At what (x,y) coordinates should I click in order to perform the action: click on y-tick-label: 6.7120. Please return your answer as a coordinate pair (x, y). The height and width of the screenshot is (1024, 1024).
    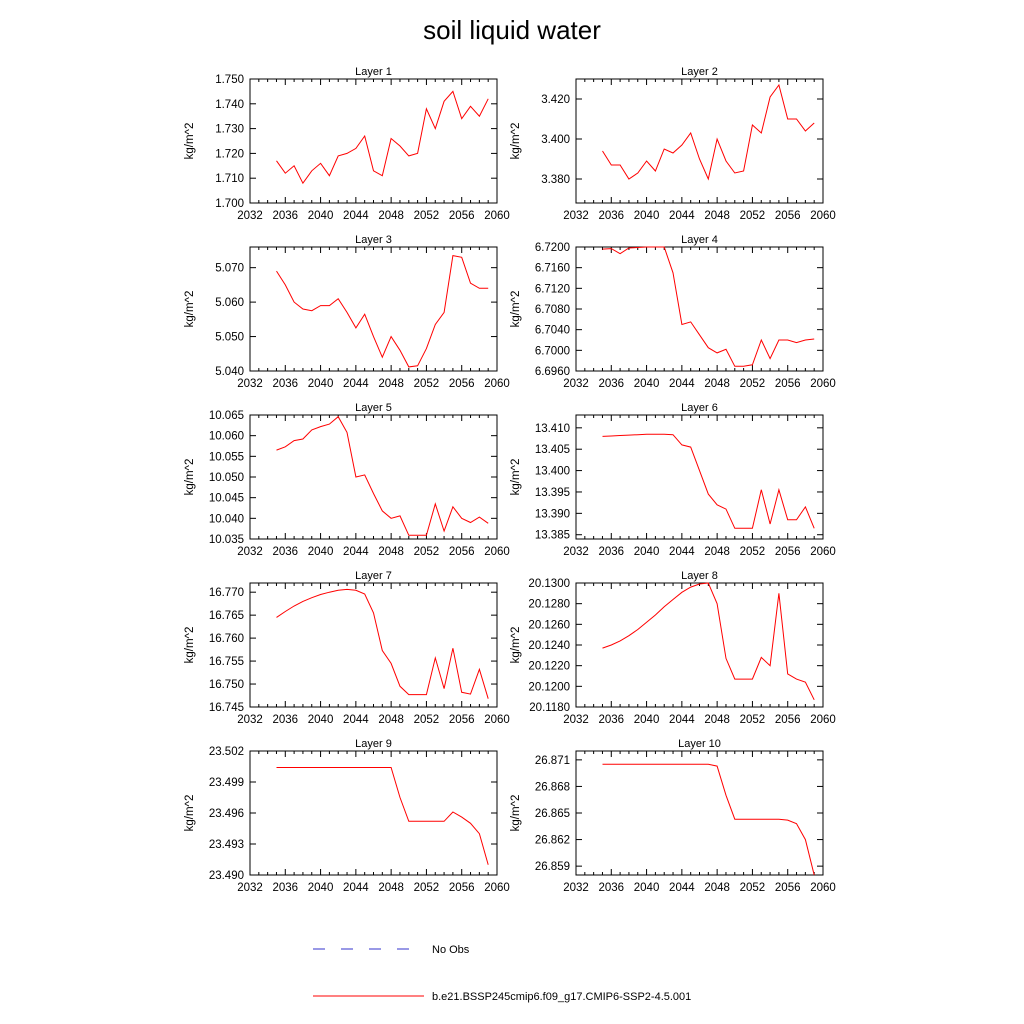
    Looking at the image, I should click on (552, 289).